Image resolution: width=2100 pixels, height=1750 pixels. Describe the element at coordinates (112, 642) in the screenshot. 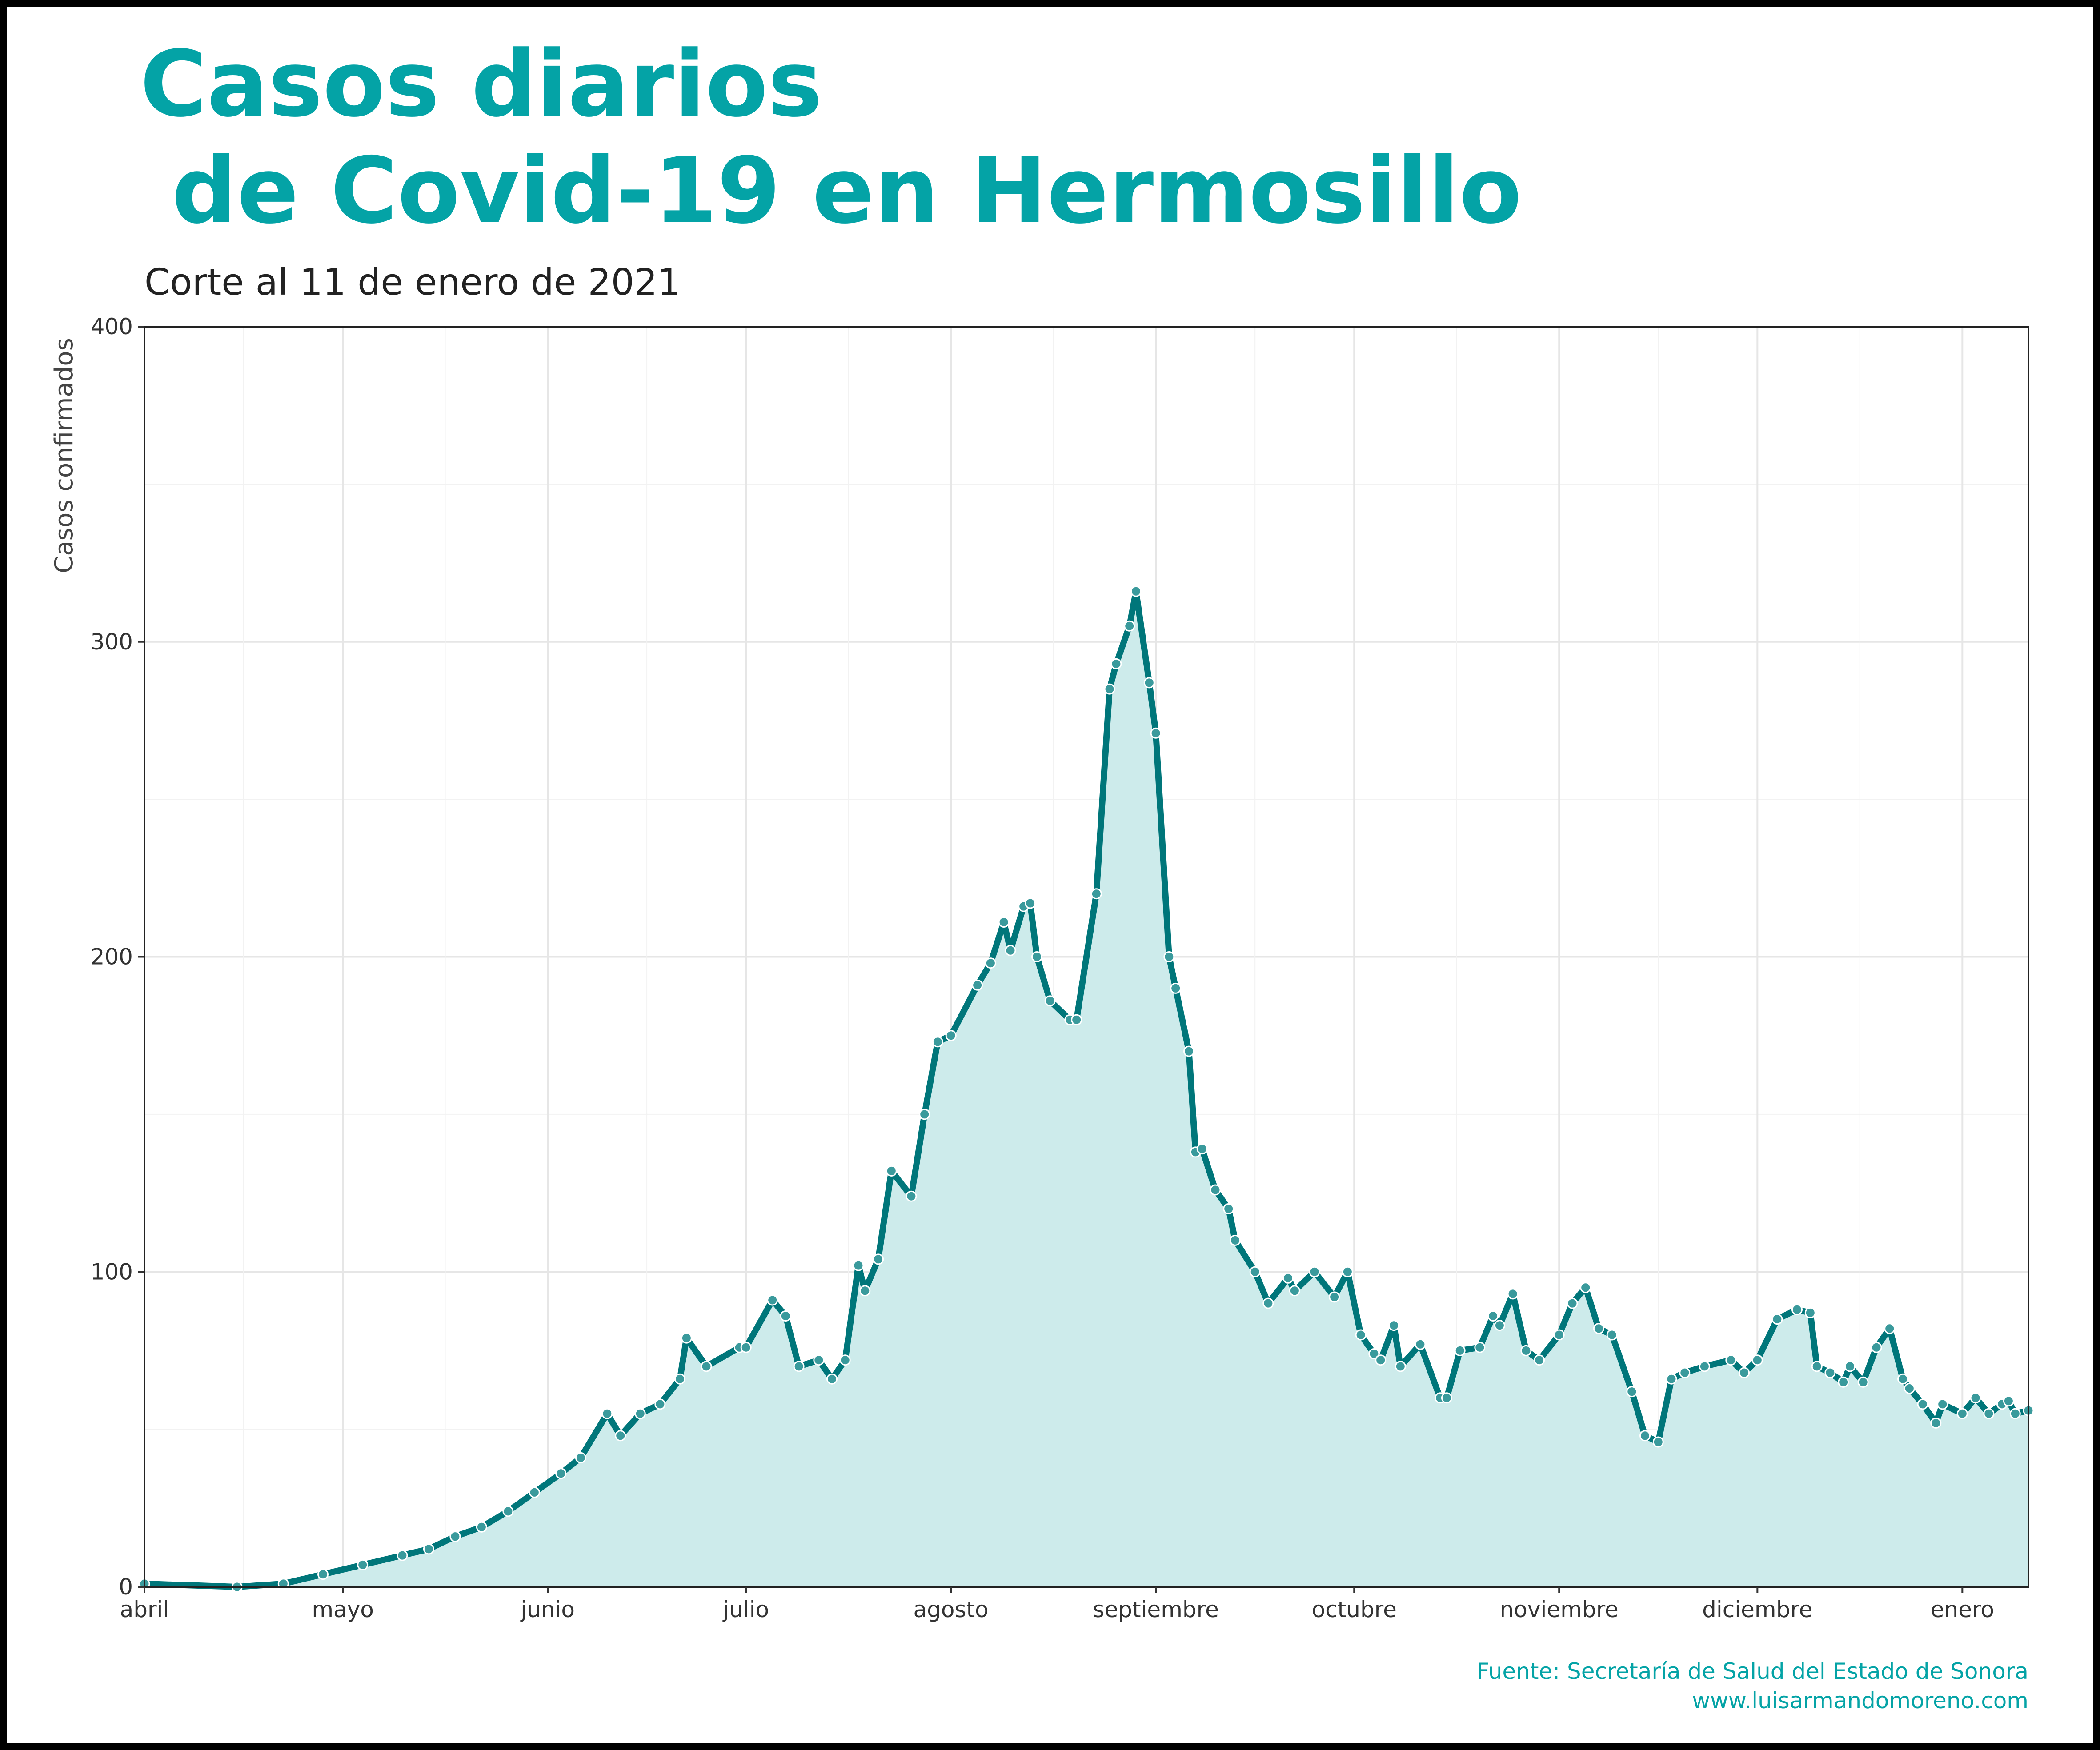

I see `y-tick-label: 300` at that location.